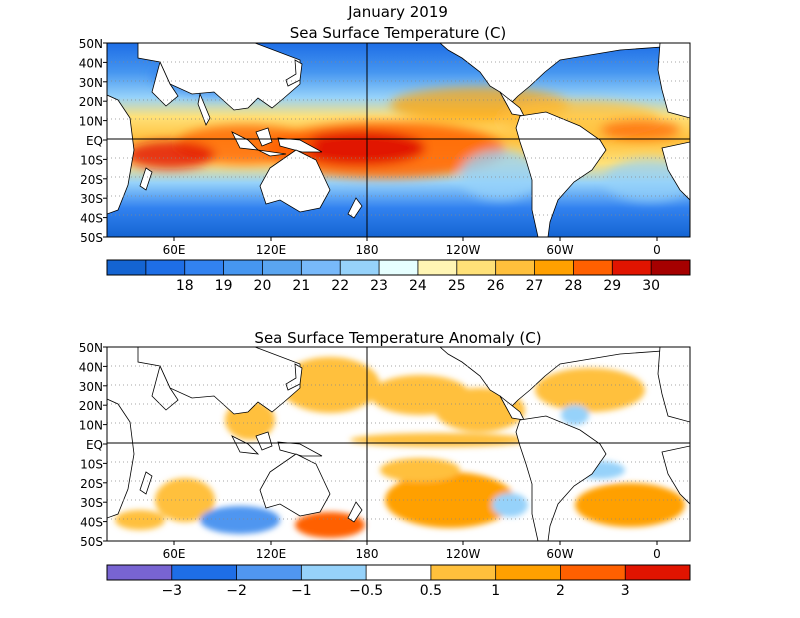 The image size is (800, 618). What do you see at coordinates (612, 286) in the screenshot?
I see `colorbar-label: 29` at bounding box center [612, 286].